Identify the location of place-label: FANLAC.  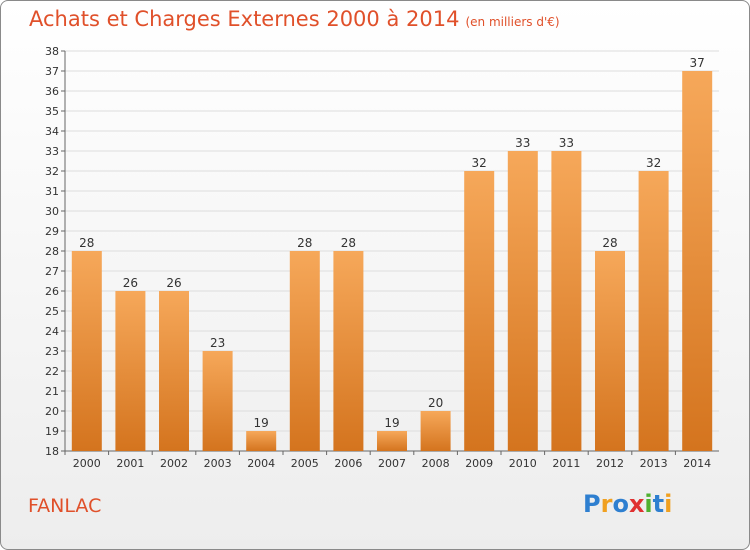
(65, 506).